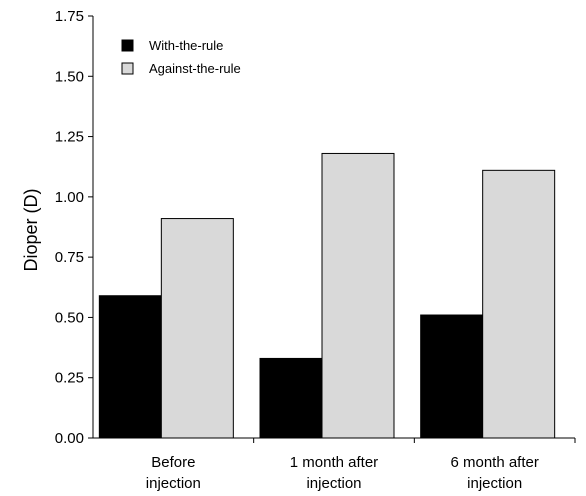 The height and width of the screenshot is (496, 586). Describe the element at coordinates (69, 16) in the screenshot. I see `y-tick-label: 1.75` at that location.